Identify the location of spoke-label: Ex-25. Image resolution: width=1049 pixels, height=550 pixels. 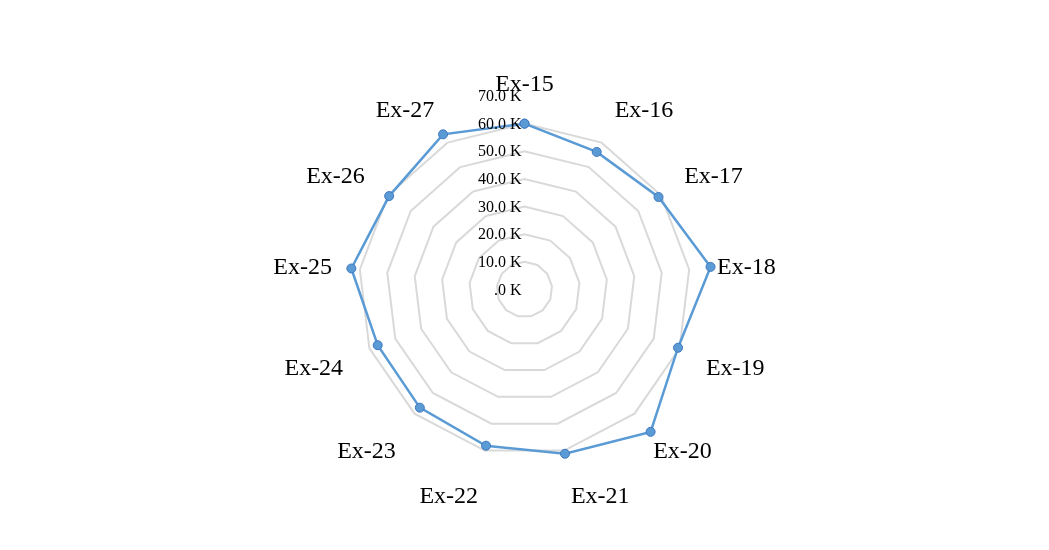
(302, 265).